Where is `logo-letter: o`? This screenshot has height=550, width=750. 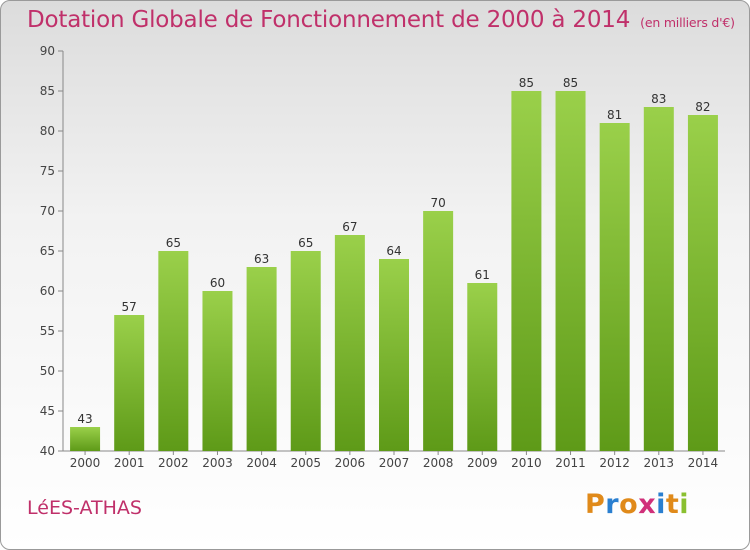
logo-letter: o is located at coordinates (629, 504).